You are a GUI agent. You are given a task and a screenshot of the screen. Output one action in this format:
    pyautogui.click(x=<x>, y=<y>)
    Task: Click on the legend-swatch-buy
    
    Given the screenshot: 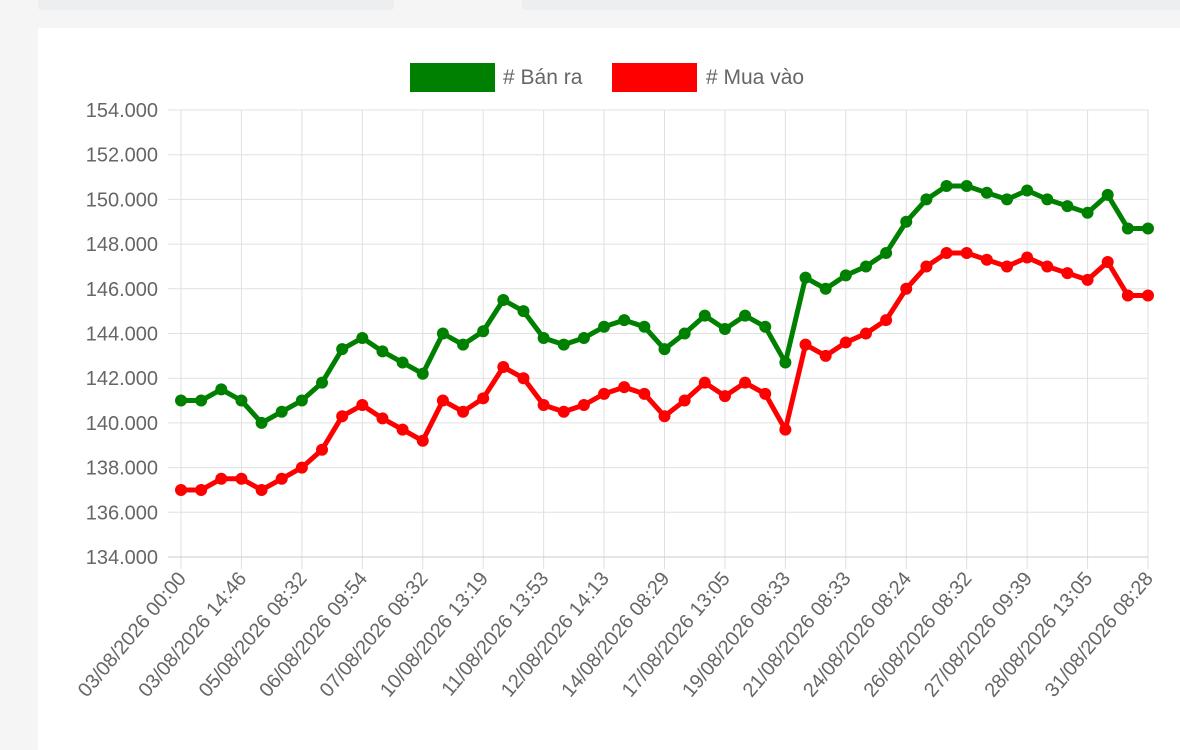 What is the action you would take?
    pyautogui.click(x=654, y=77)
    